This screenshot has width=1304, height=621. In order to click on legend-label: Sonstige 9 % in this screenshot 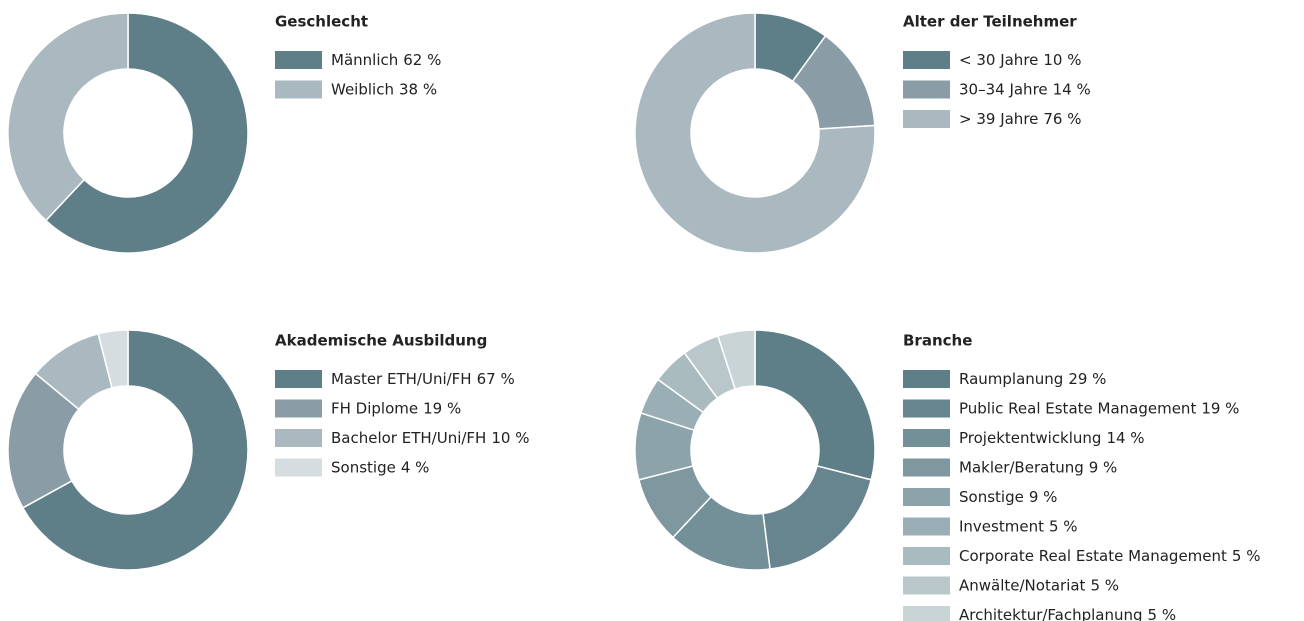, I will do `click(1008, 497)`.